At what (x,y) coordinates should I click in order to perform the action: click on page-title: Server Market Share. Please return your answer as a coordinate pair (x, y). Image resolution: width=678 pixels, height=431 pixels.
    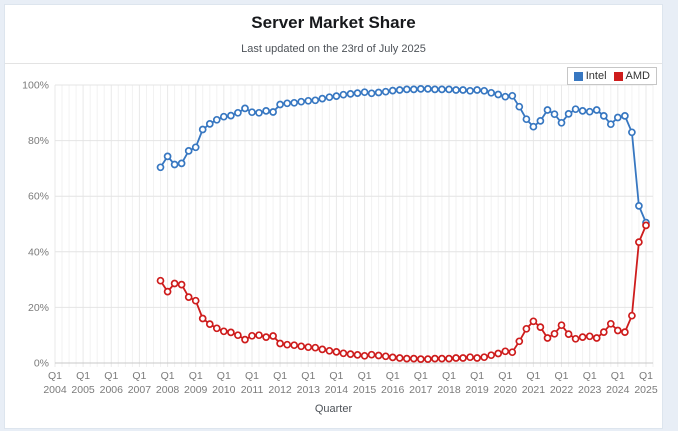
    Looking at the image, I should click on (333, 22).